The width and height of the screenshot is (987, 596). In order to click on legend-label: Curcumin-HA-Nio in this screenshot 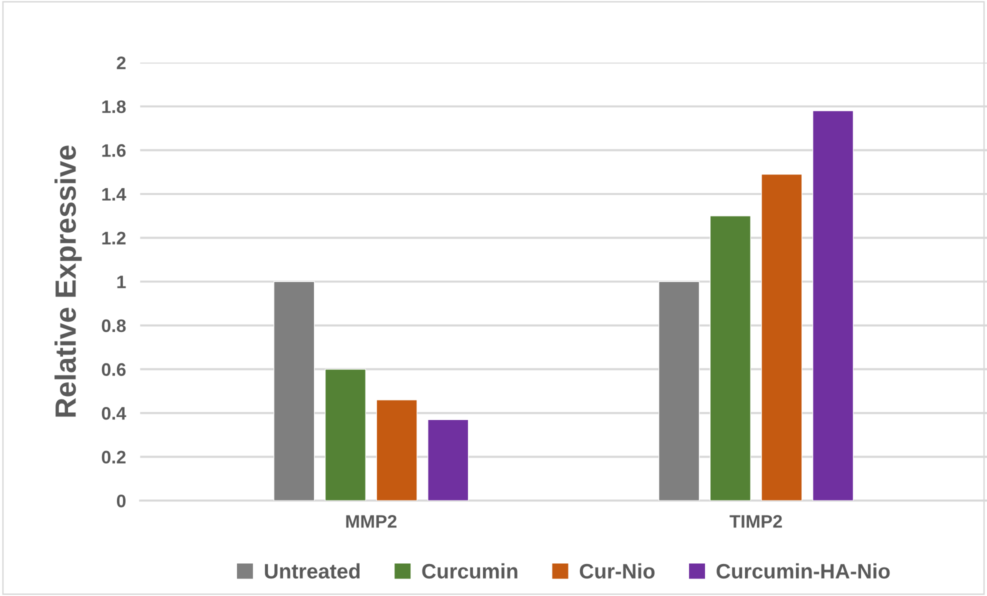, I will do `click(803, 571)`.